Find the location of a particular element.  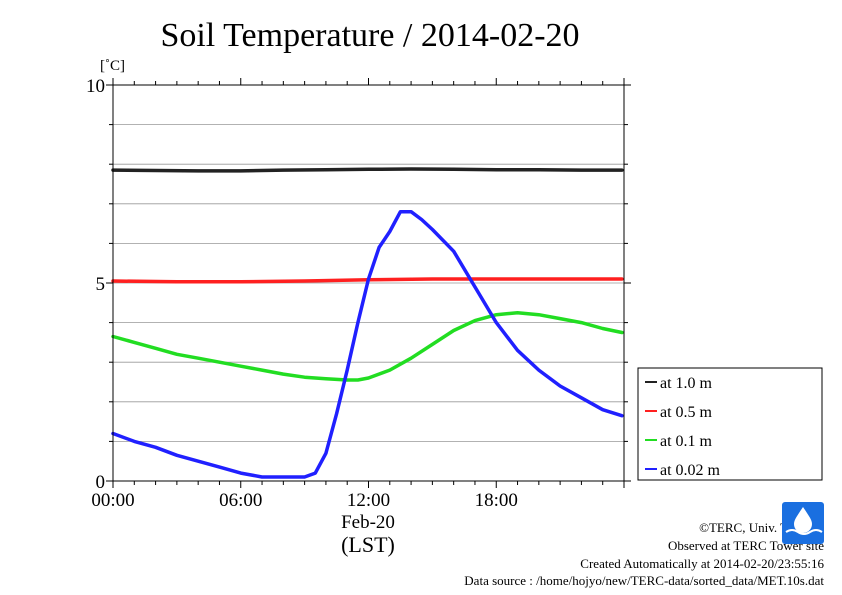

y-tick-label: 0 is located at coordinates (101, 482).